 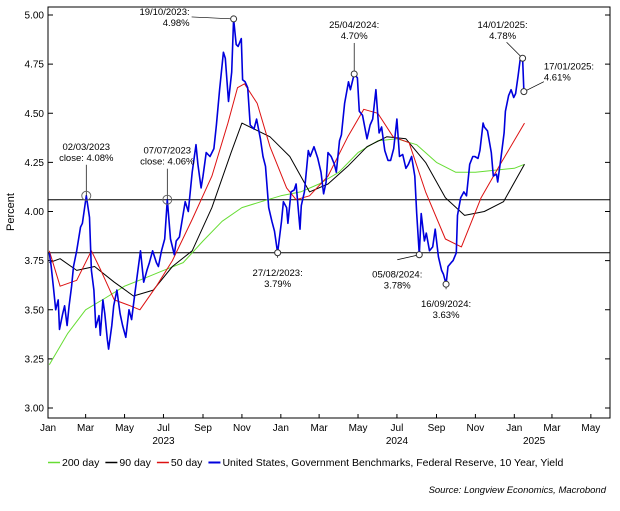 What do you see at coordinates (502, 36) in the screenshot?
I see `annotation-label: 4.78%` at bounding box center [502, 36].